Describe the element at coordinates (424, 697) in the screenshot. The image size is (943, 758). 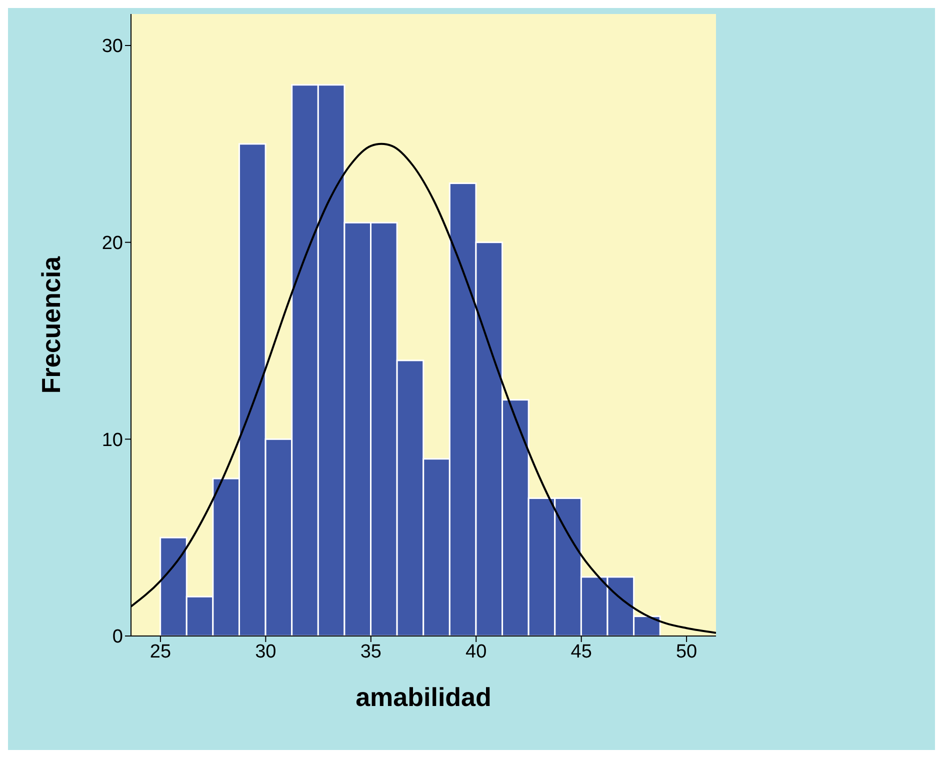
I see `x-axis-title: amabilidad` at that location.